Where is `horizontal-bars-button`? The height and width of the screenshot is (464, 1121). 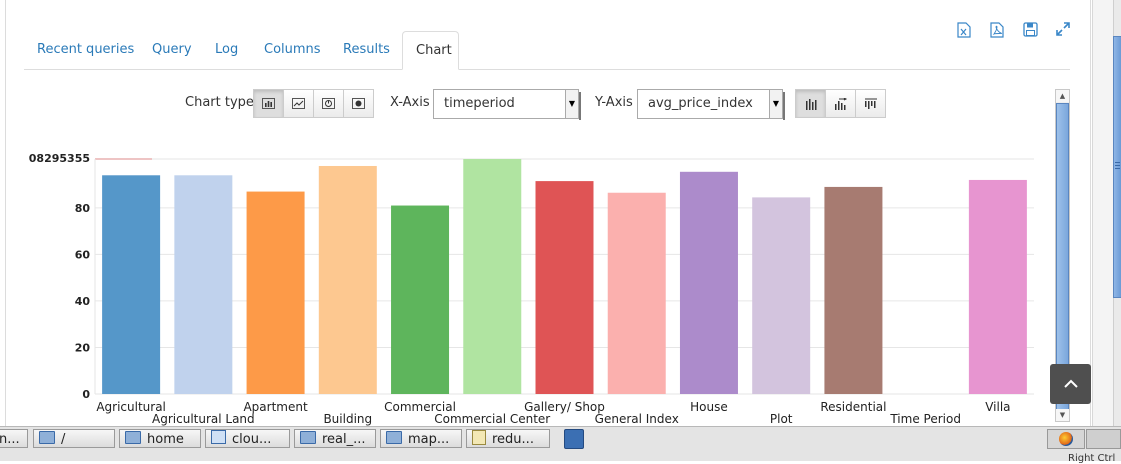 horizontal-bars-button is located at coordinates (840, 103).